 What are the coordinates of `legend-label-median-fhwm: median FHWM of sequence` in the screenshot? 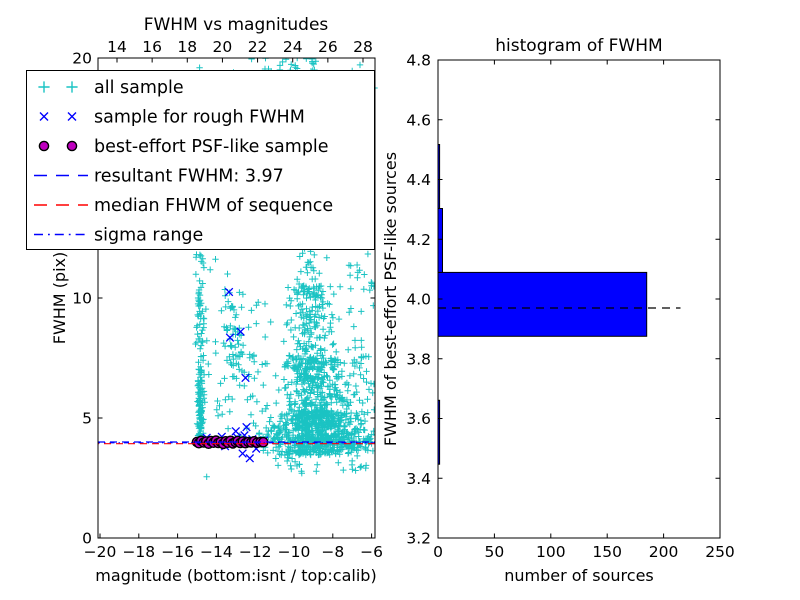 It's located at (213, 206).